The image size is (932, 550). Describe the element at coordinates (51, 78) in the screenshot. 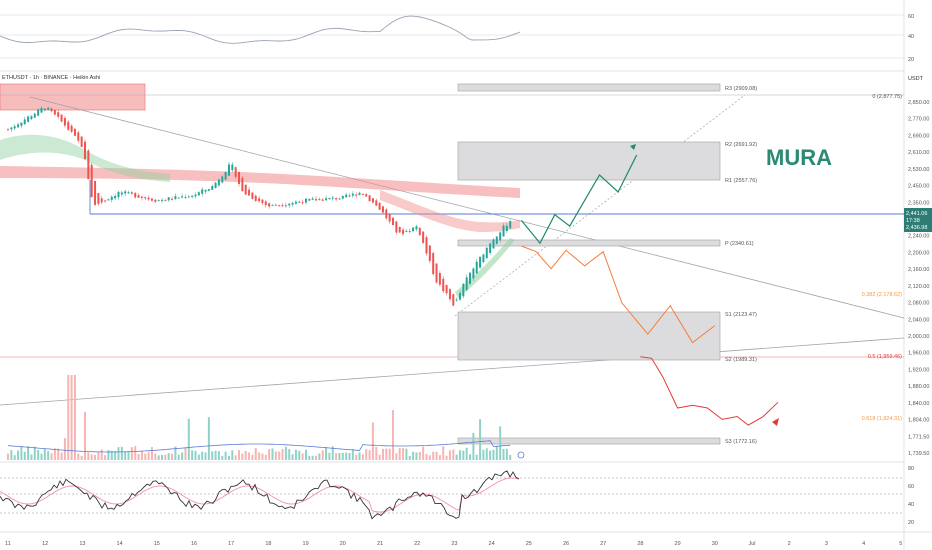

I see `symbol-label: ETHUSDT · 1h · BINANCE · Heikin Ashi` at that location.